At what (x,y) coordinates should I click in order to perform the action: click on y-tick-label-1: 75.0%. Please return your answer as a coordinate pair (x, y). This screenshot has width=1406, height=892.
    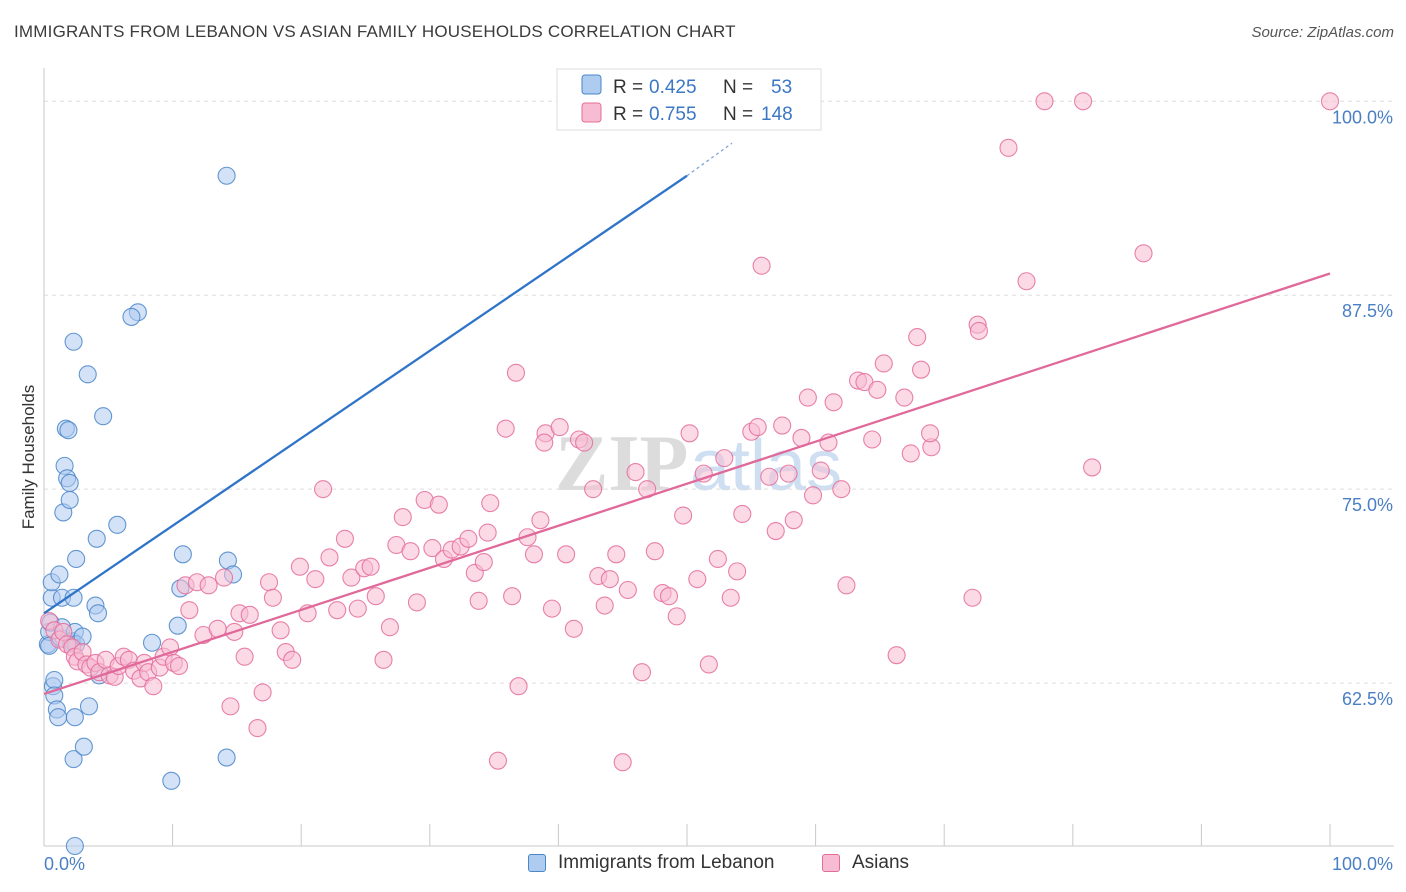
    Looking at the image, I should click on (1367, 505).